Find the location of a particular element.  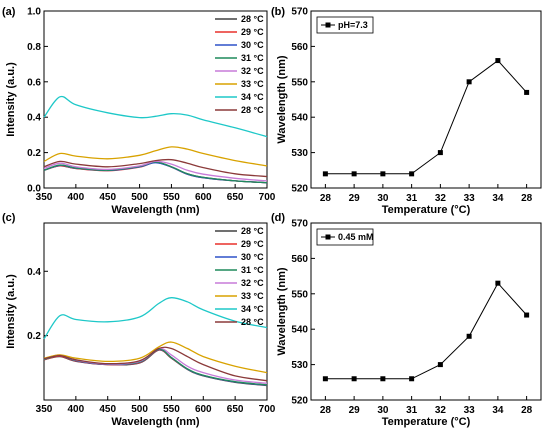

y-tick-label: 0.8 is located at coordinates (34, 47).